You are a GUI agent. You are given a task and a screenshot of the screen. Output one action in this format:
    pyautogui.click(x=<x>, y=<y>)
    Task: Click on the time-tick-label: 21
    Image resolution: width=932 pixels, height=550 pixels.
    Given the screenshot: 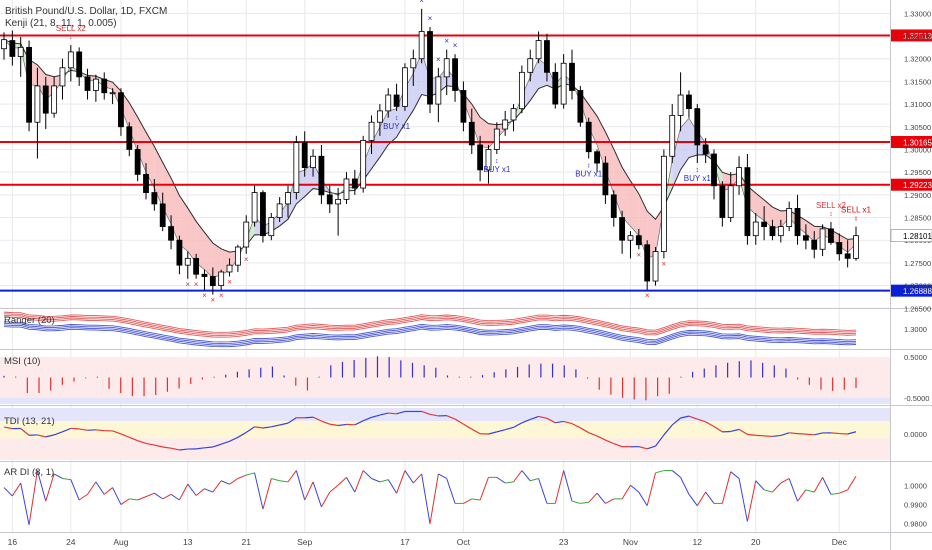 What is the action you would take?
    pyautogui.click(x=247, y=542)
    